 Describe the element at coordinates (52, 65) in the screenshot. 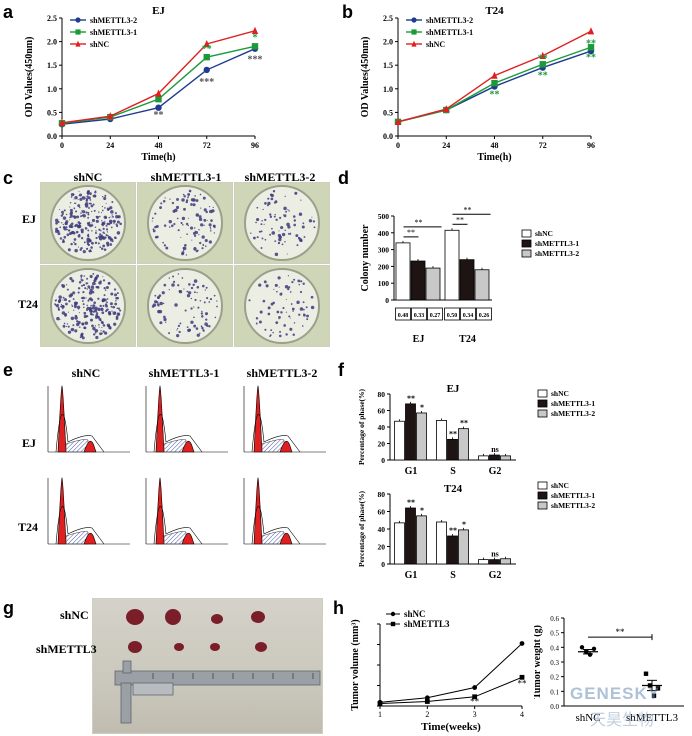

I see `y-tick-label: 1.5` at that location.